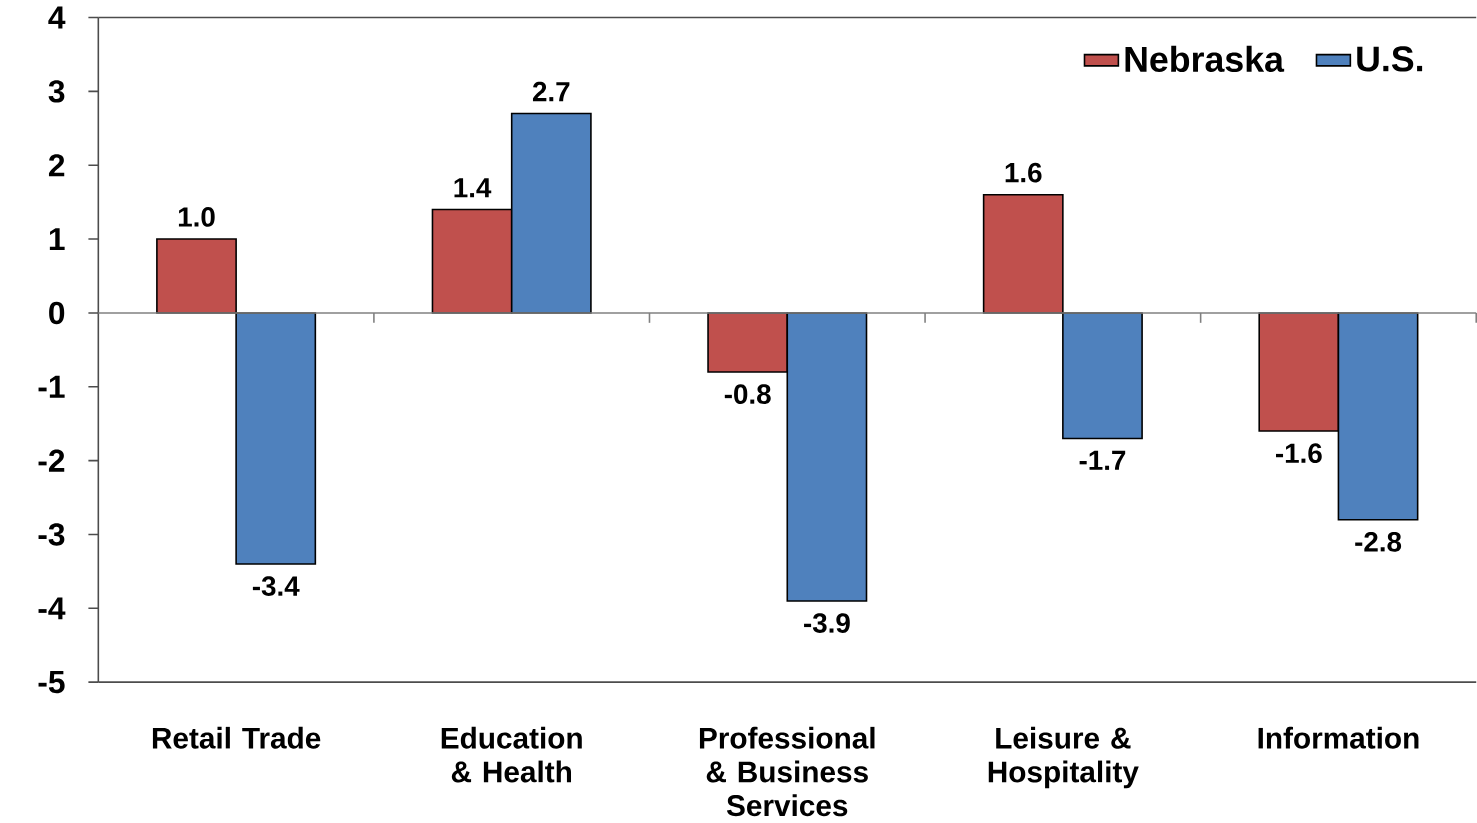 The image size is (1477, 823). What do you see at coordinates (747, 394) in the screenshot?
I see `data-label: -0.8` at bounding box center [747, 394].